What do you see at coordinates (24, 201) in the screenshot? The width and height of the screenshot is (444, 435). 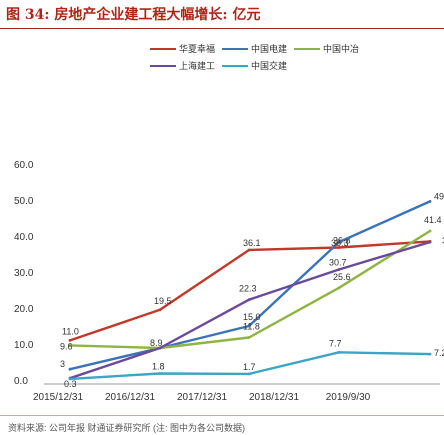 I see `y-tick-label: 50.0` at bounding box center [24, 201].